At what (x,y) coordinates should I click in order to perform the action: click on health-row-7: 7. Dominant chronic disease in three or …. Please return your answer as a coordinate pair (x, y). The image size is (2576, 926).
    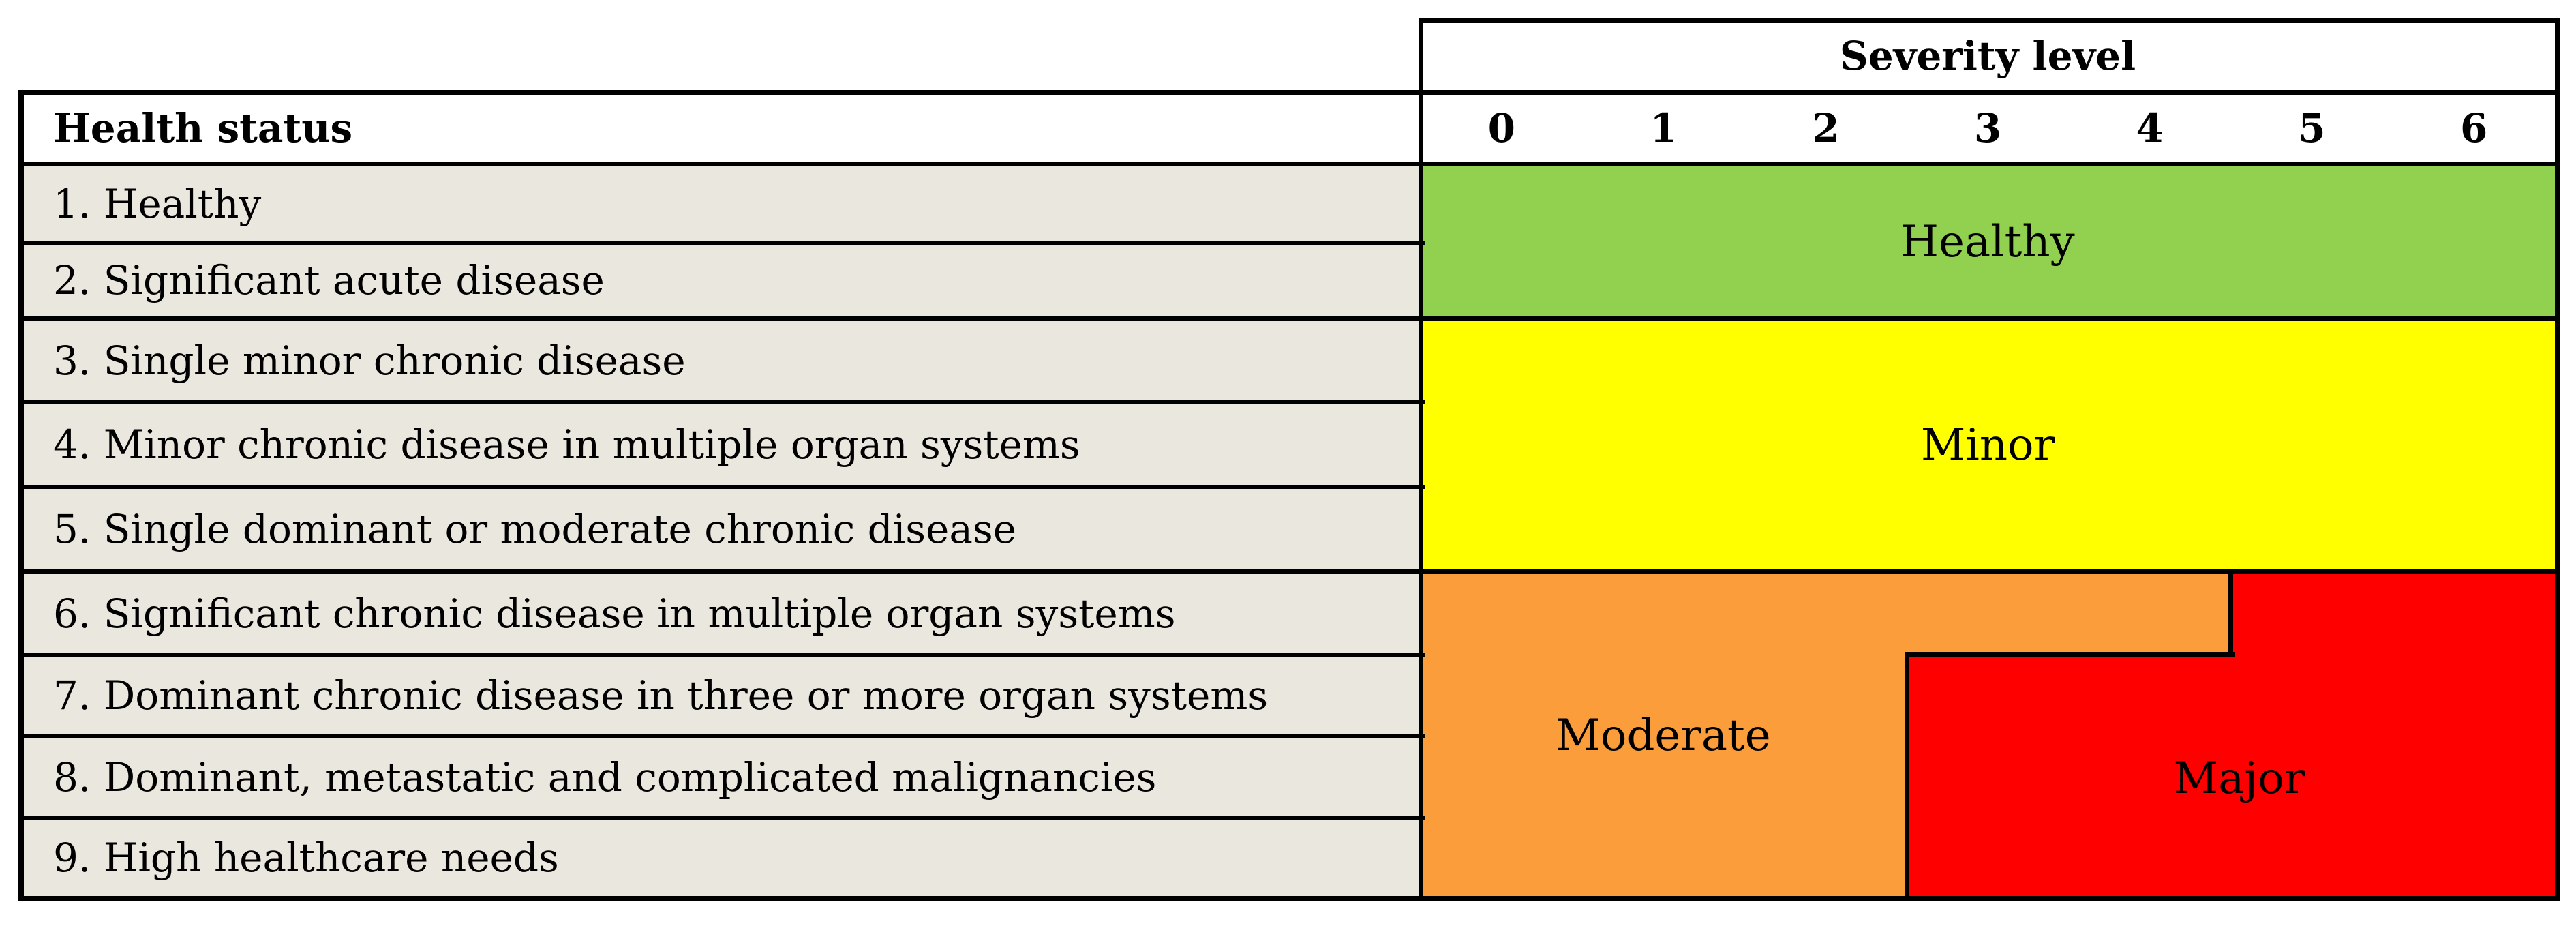
    Looking at the image, I should click on (661, 696).